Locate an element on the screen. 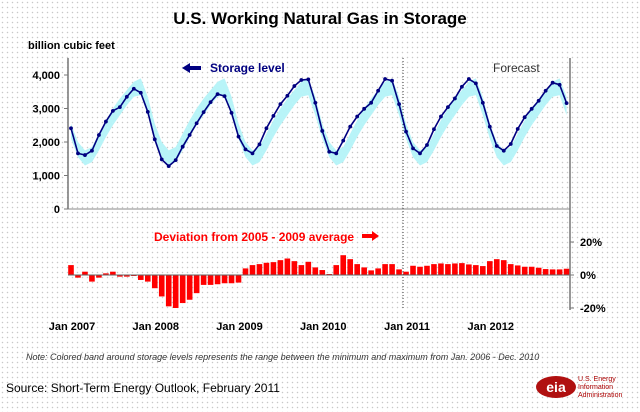  y2-tick-label: 0% is located at coordinates (588, 276).